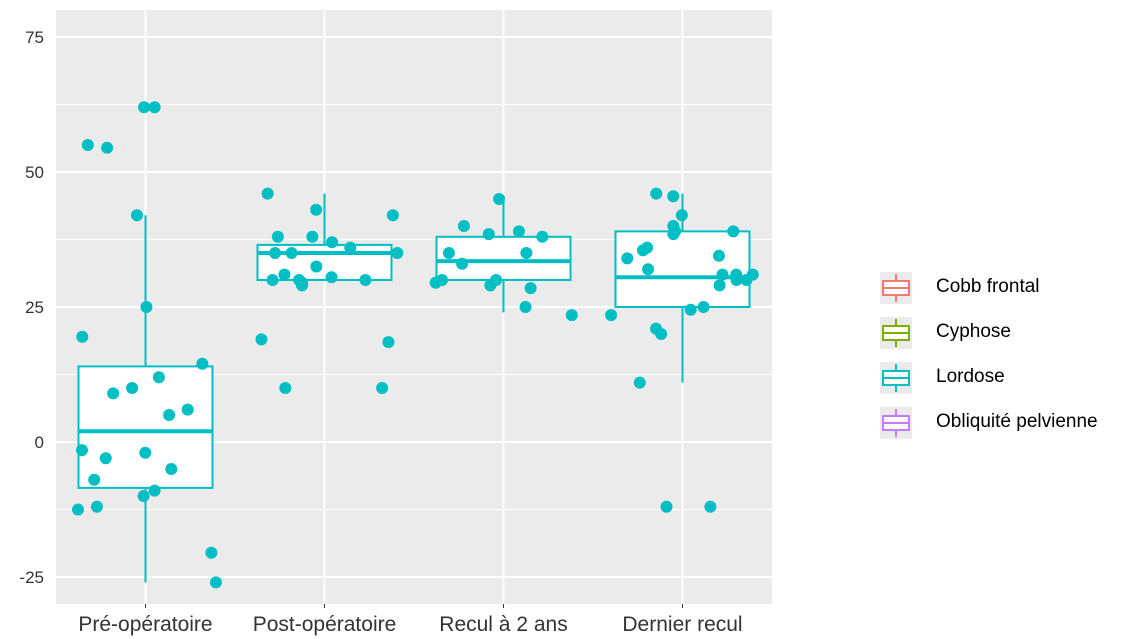  I want to click on x-tick-label: Pré-opératoire, so click(145, 624).